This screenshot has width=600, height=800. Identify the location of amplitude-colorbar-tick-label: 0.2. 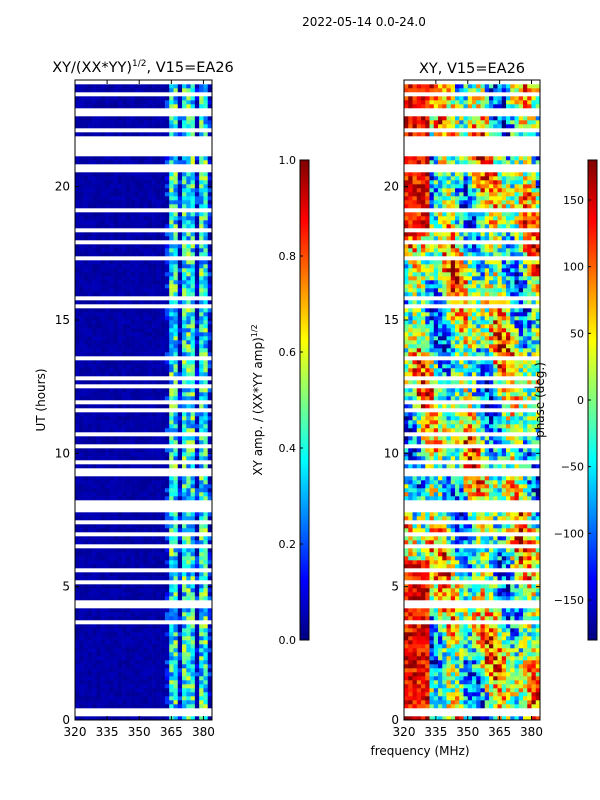
(288, 544).